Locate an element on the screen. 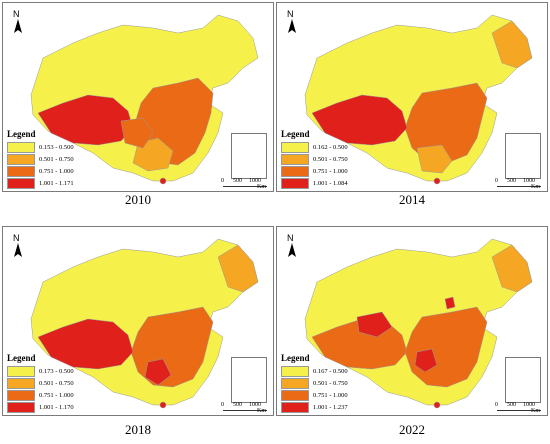 Image resolution: width=550 pixels, height=444 pixels. year-label: 2018 is located at coordinates (138, 429).